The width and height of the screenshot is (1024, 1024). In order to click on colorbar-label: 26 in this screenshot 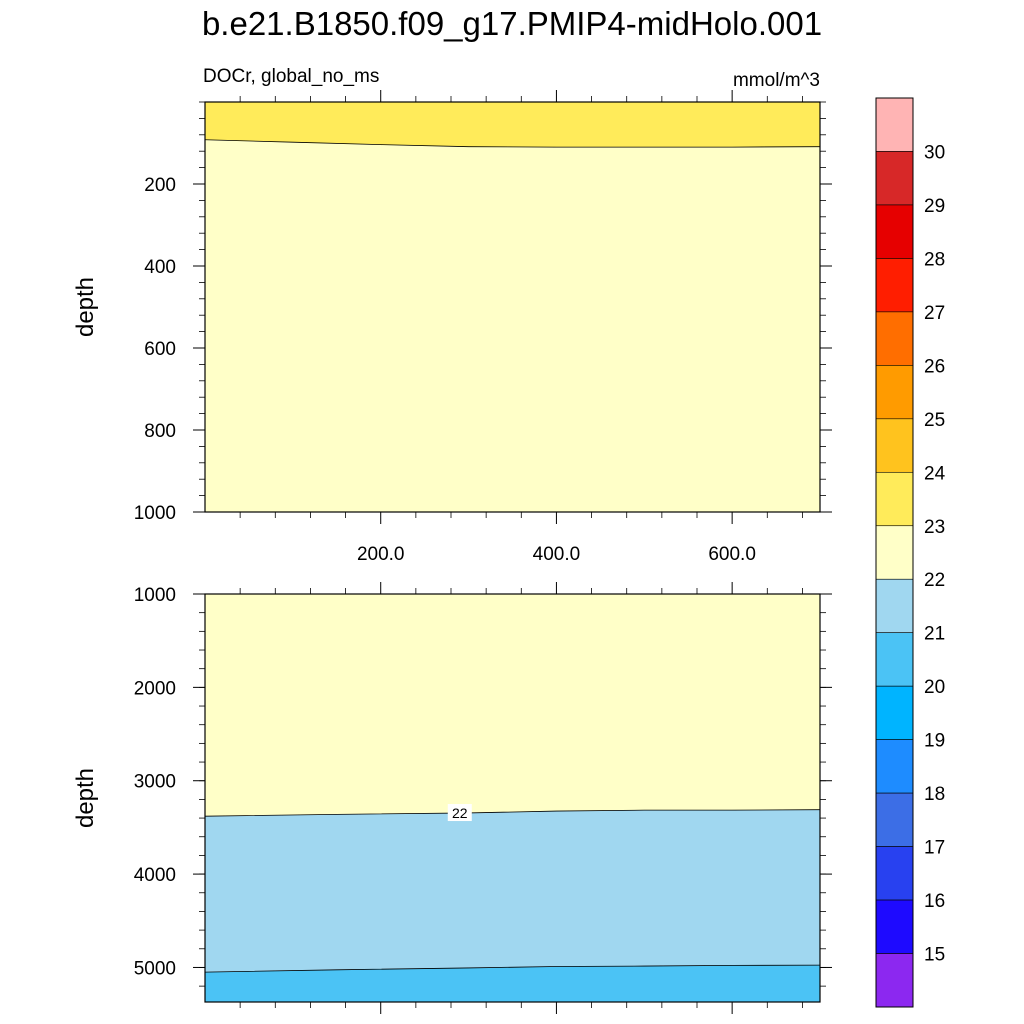, I will do `click(934, 366)`.